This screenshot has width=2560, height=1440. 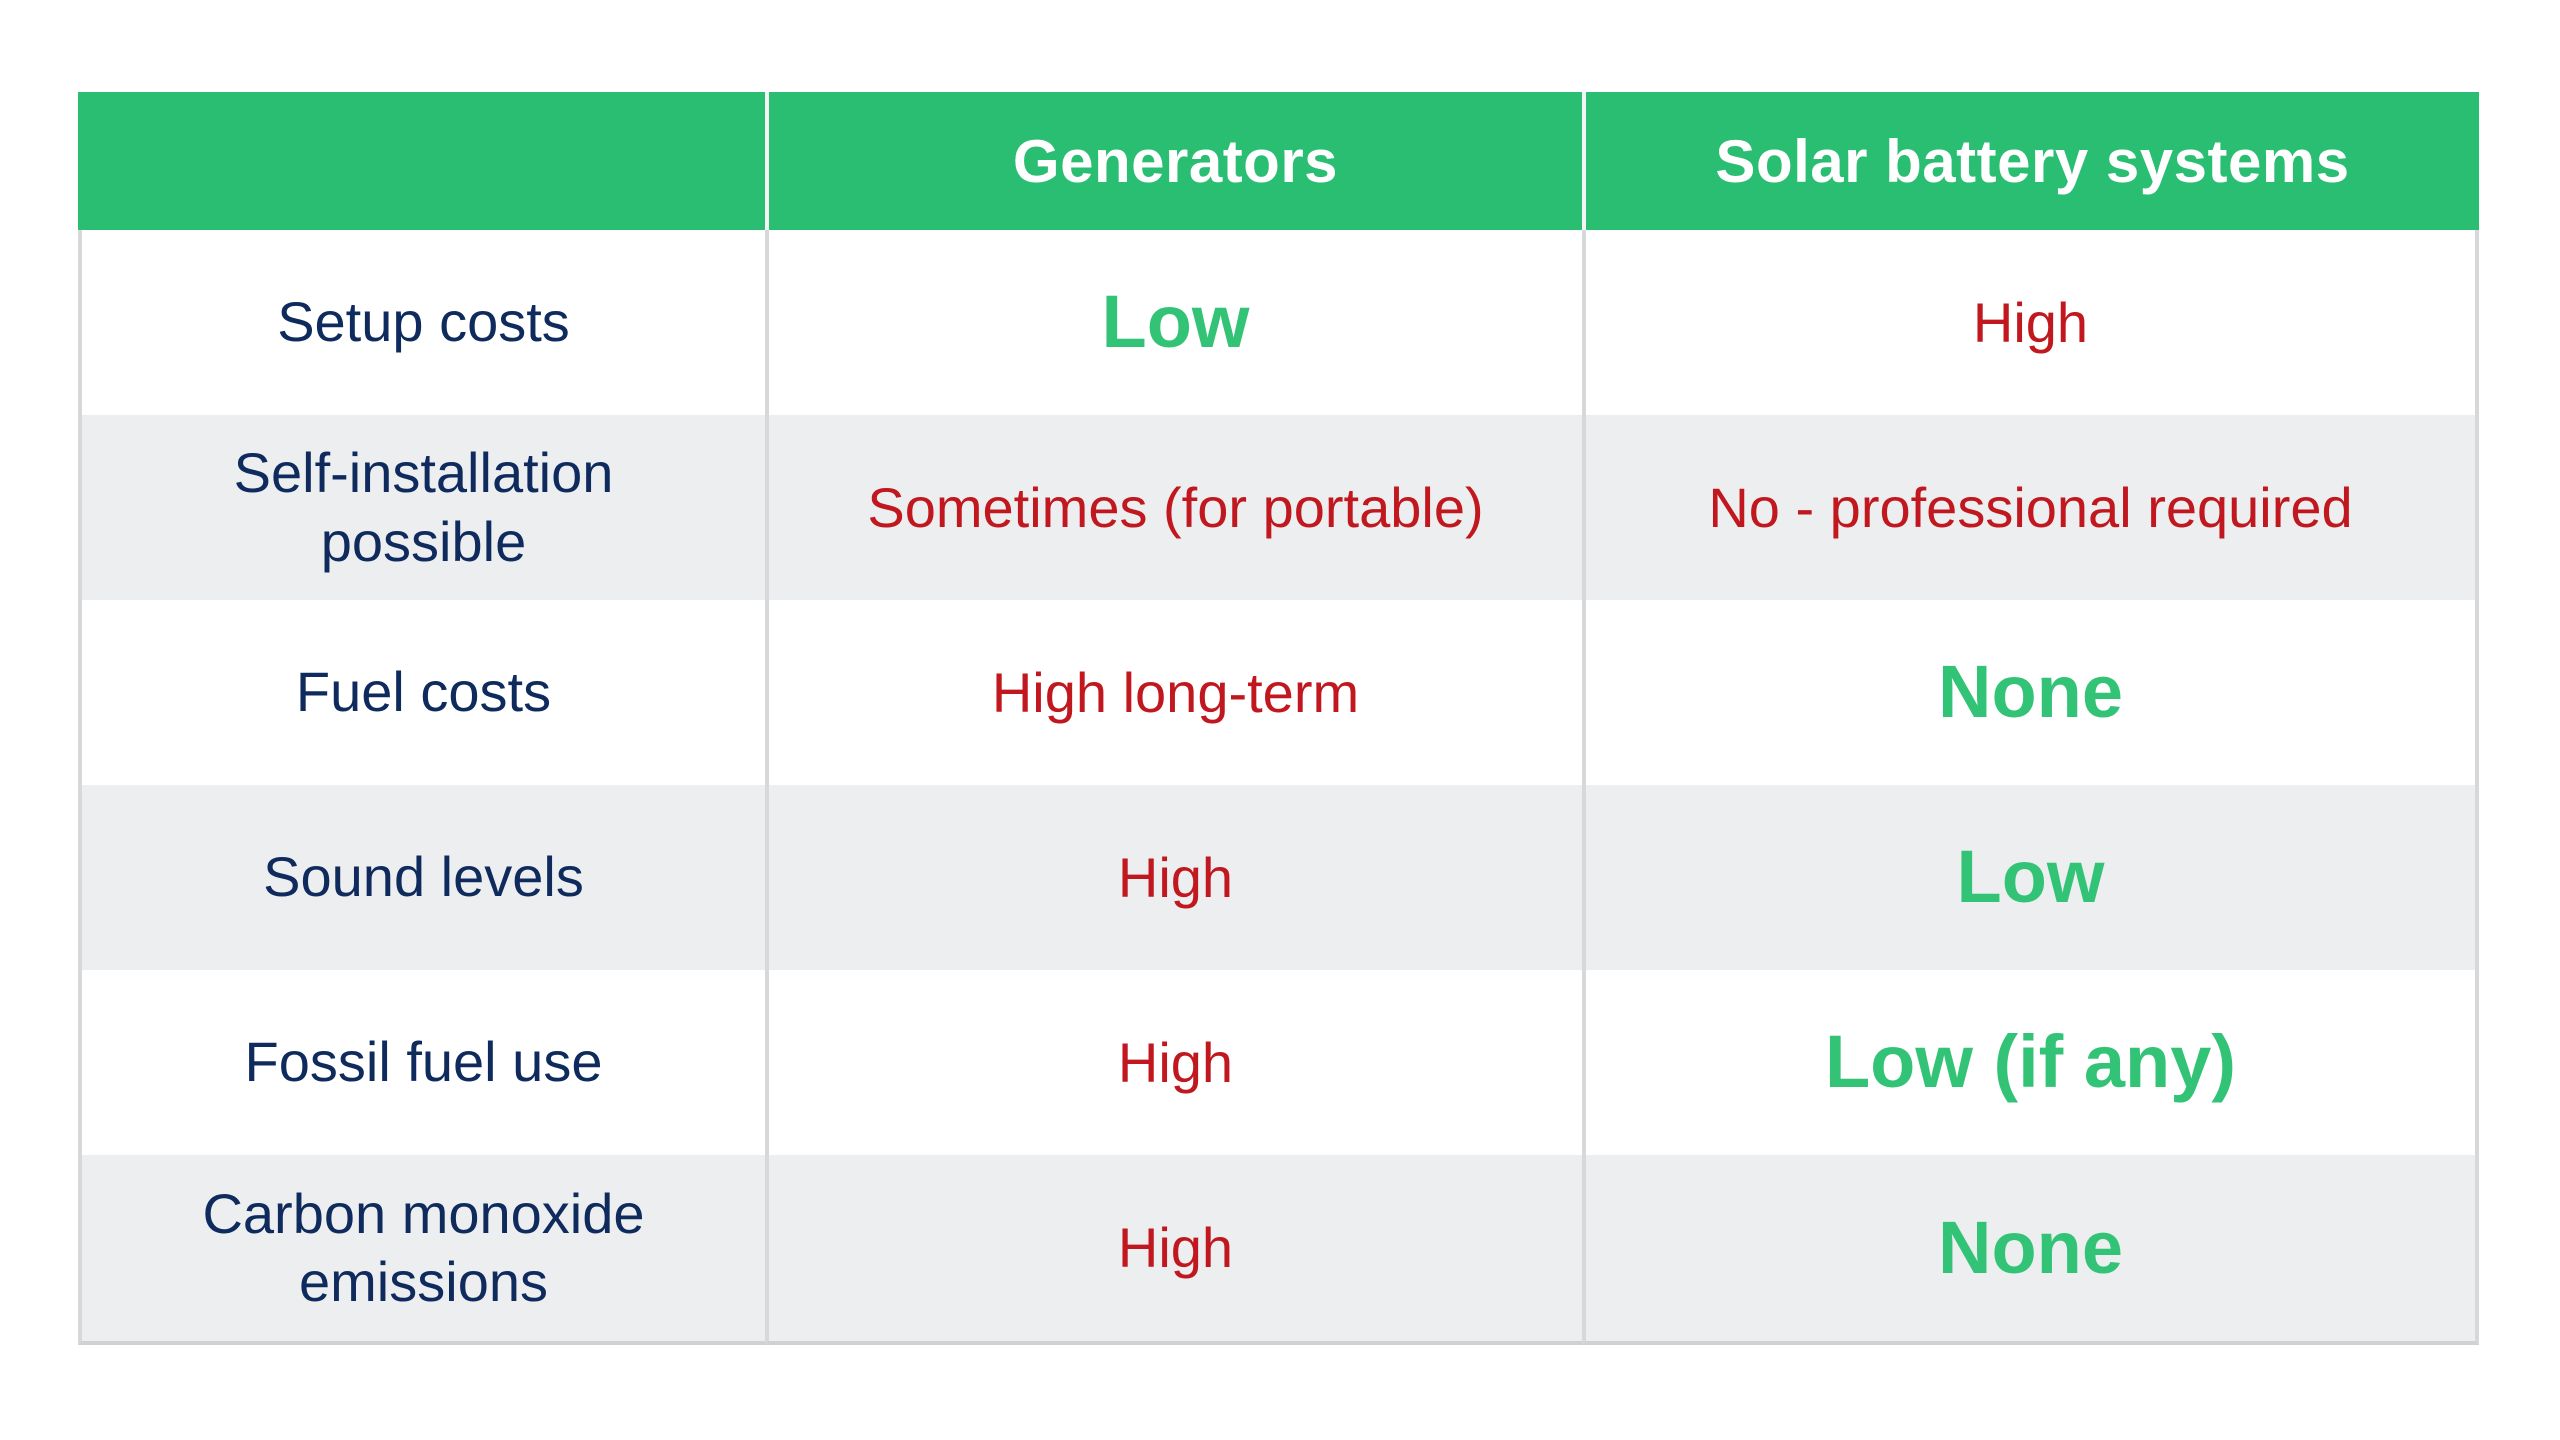 What do you see at coordinates (2030, 877) in the screenshot?
I see `solar-value-sound-levels: Low` at bounding box center [2030, 877].